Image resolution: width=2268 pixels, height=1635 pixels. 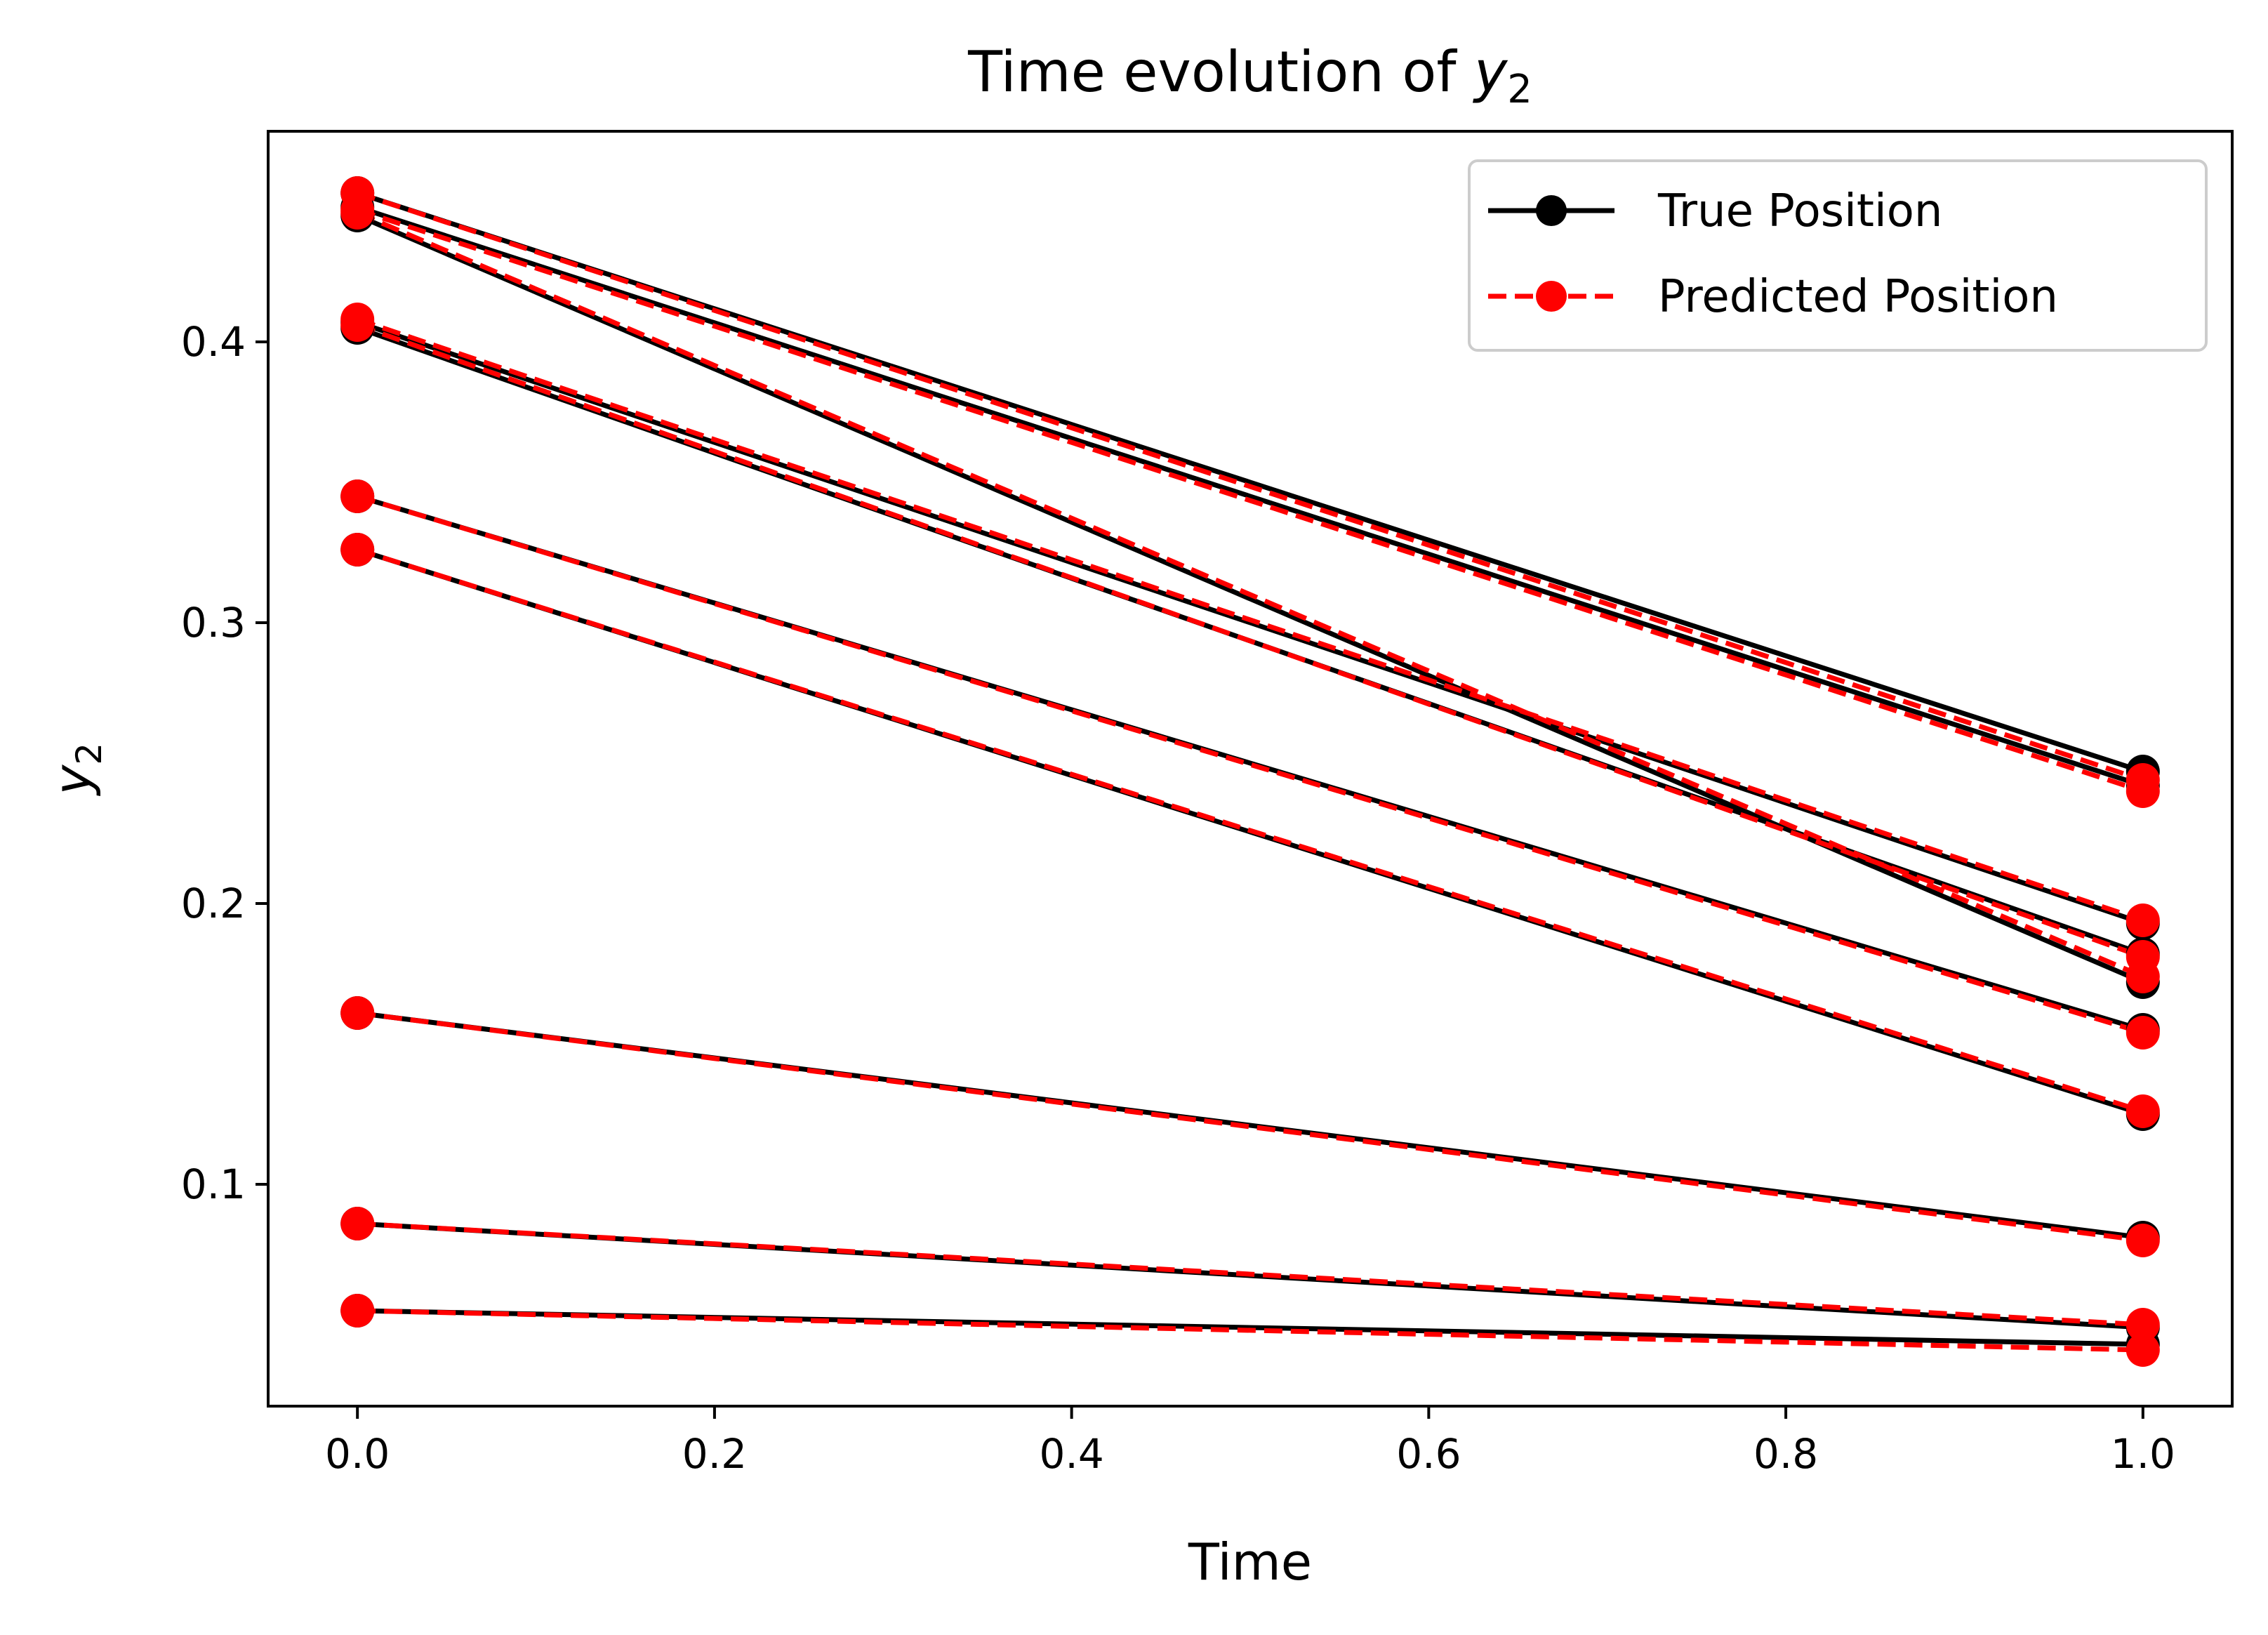 I want to click on y-tick-label: 0.4, so click(x=213, y=342).